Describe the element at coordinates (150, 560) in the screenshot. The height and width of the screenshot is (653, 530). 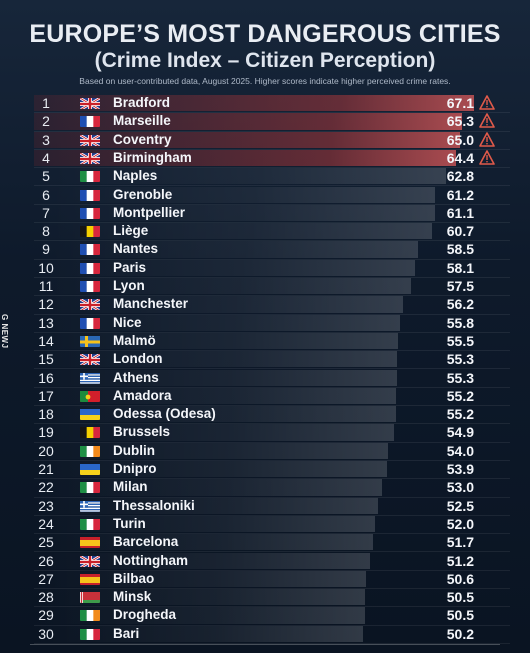
I see `city-label: Nottingham` at that location.